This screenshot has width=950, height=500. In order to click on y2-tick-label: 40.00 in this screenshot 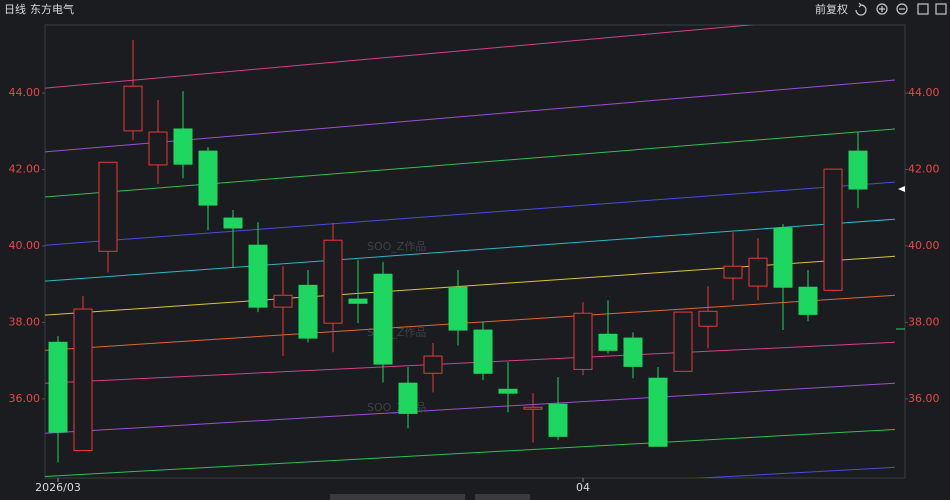, I will do `click(924, 245)`.